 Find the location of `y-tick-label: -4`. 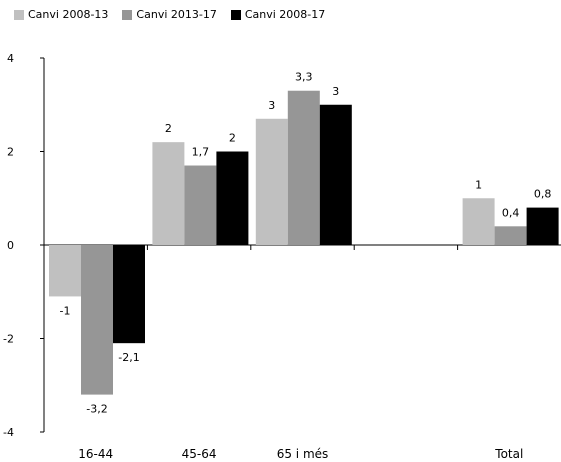

y-tick-label: -4 is located at coordinates (8, 432).